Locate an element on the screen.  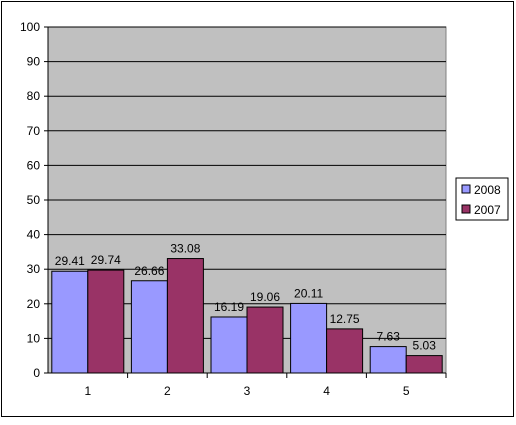
x-tick-label: 4 is located at coordinates (326, 391).